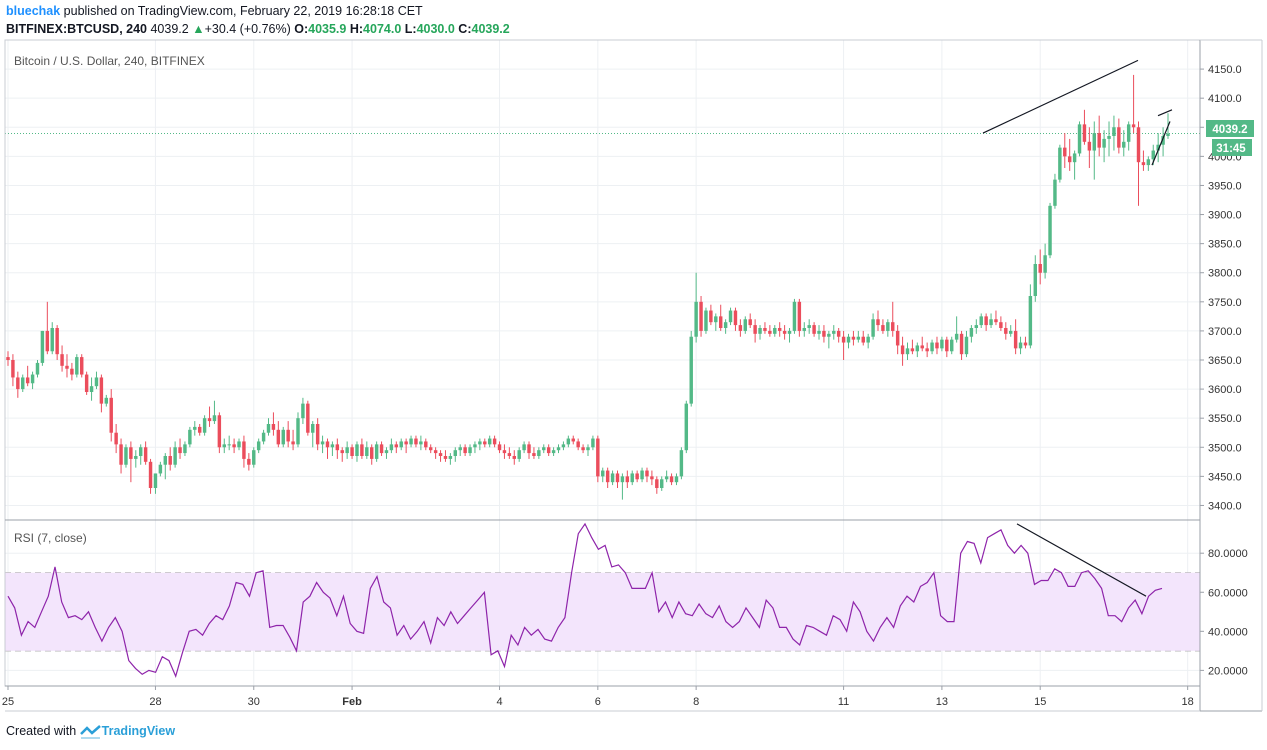 The height and width of the screenshot is (750, 1267). I want to click on time-tick-label: 18, so click(1188, 702).